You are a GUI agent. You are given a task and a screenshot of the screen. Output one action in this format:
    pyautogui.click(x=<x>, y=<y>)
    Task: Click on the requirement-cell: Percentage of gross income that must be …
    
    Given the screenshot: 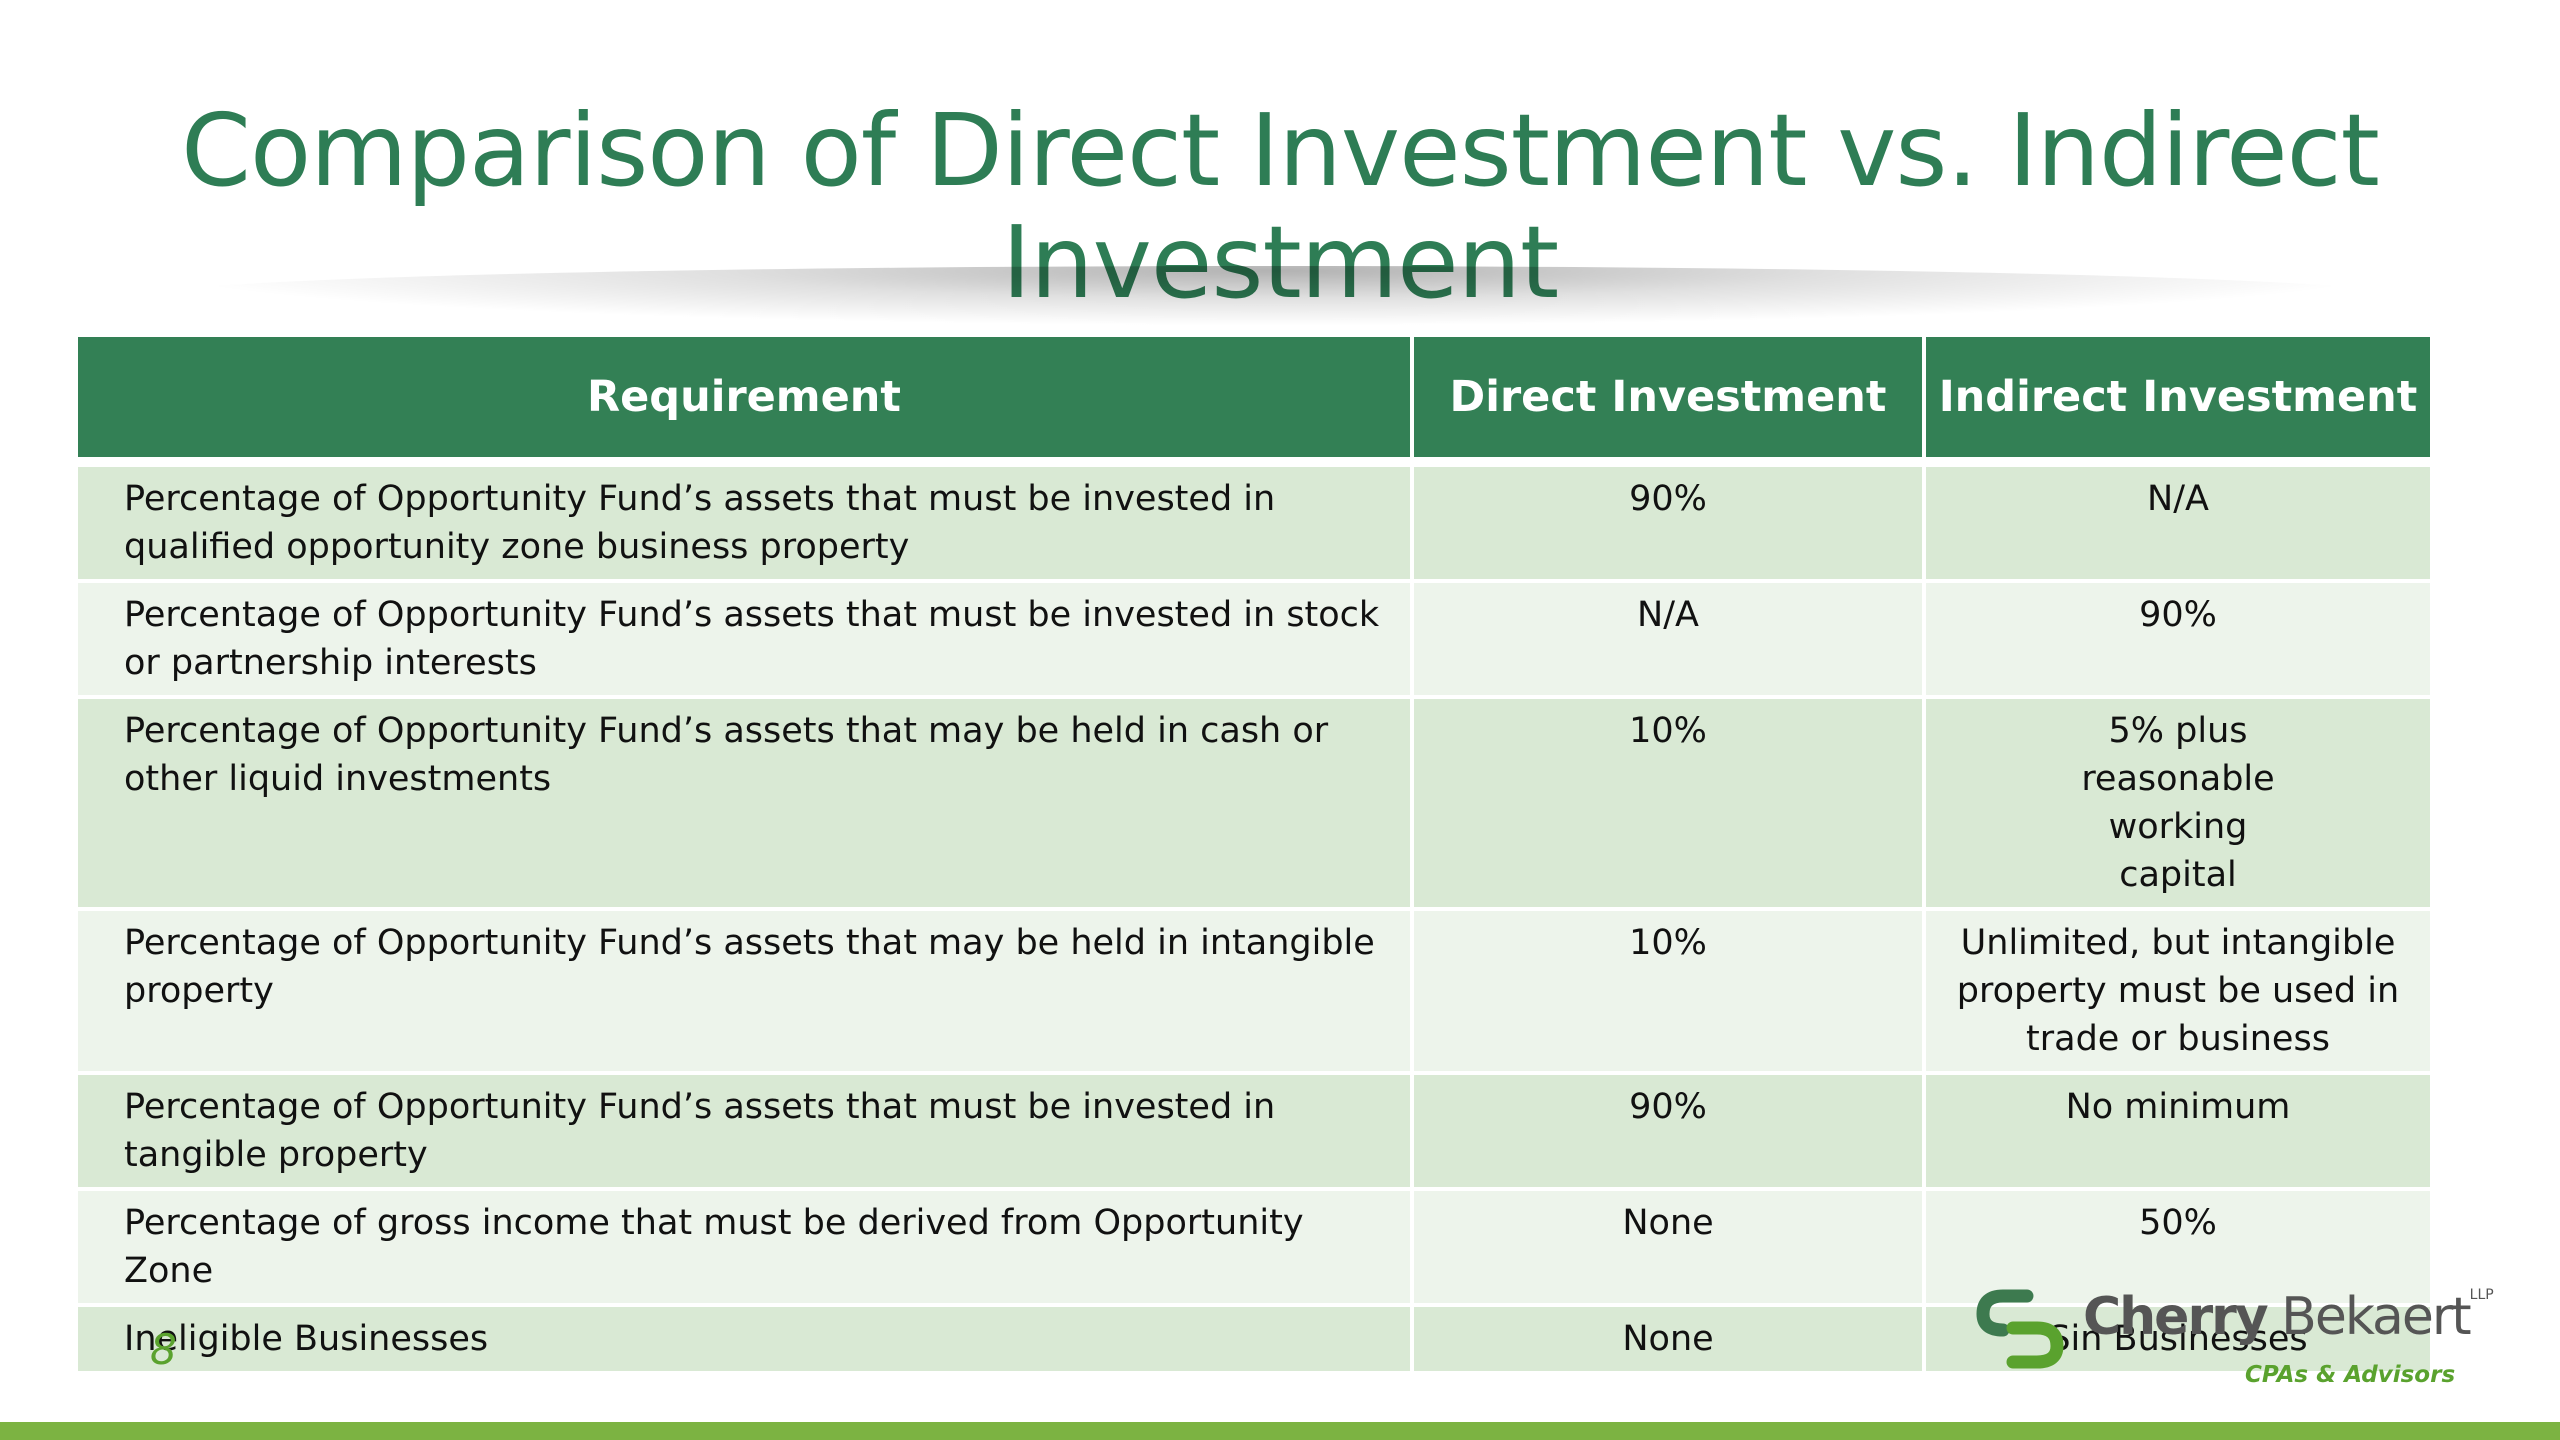 What is the action you would take?
    pyautogui.click(x=746, y=1249)
    